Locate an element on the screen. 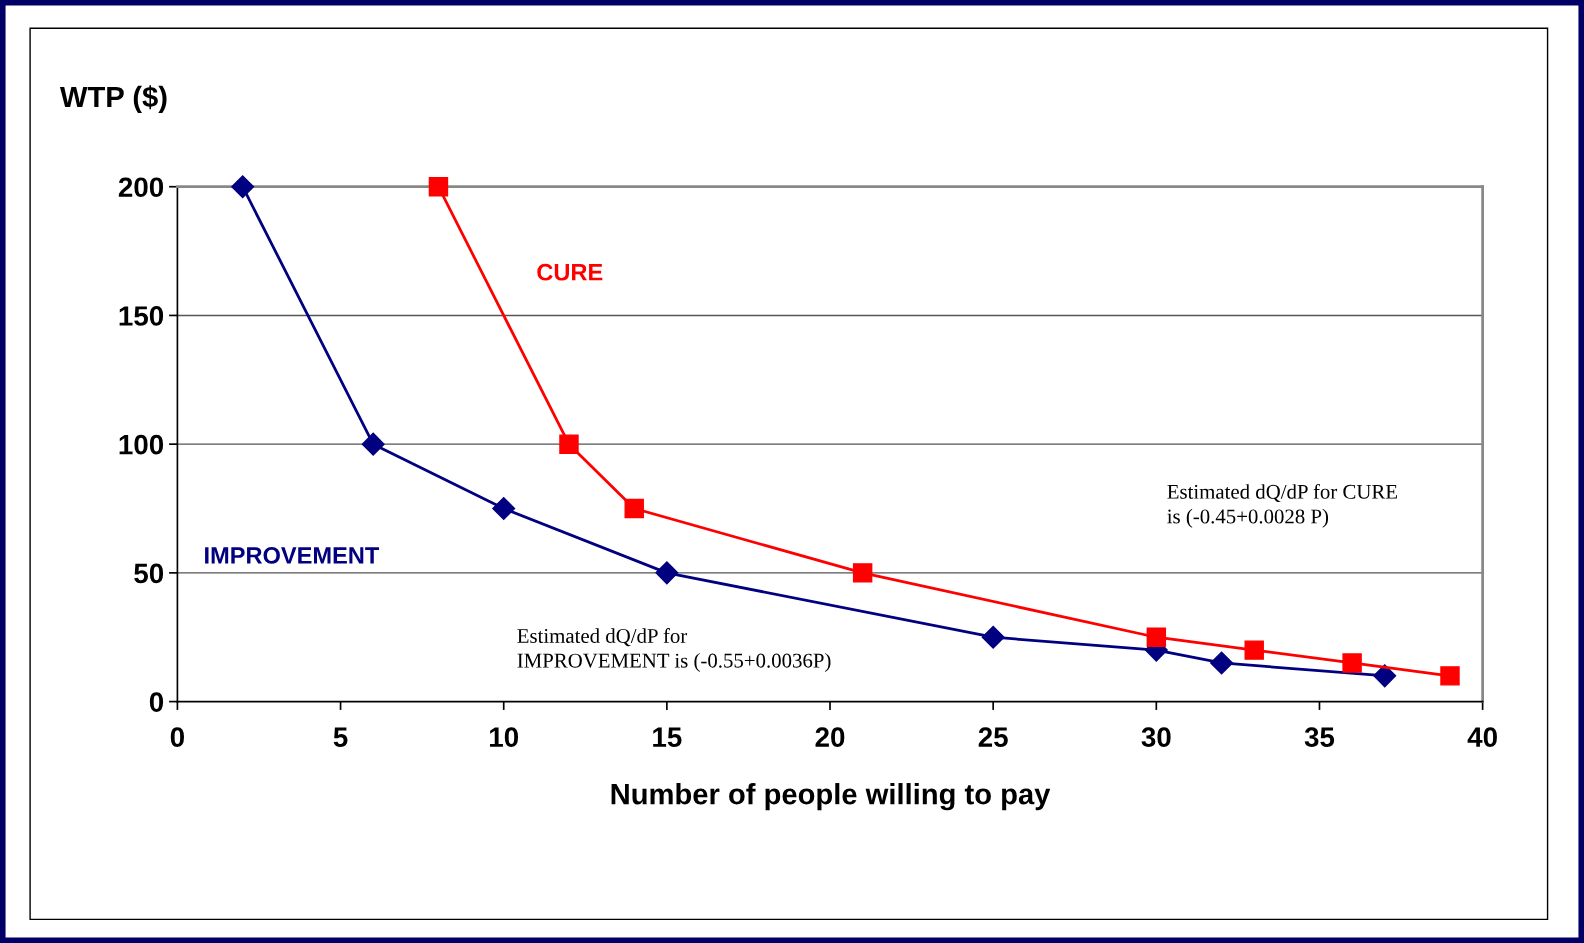 The image size is (1584, 943). y-tick-label: 50 is located at coordinates (149, 573).